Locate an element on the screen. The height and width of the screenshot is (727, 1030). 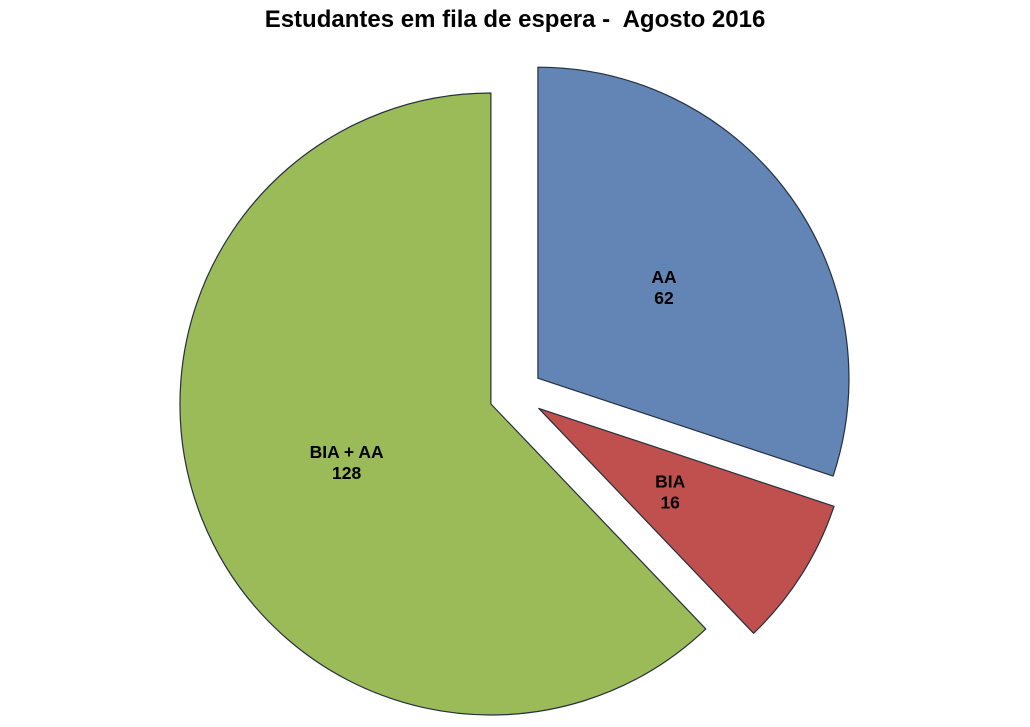
slice-label-aa: AA 62 is located at coordinates (664, 287).